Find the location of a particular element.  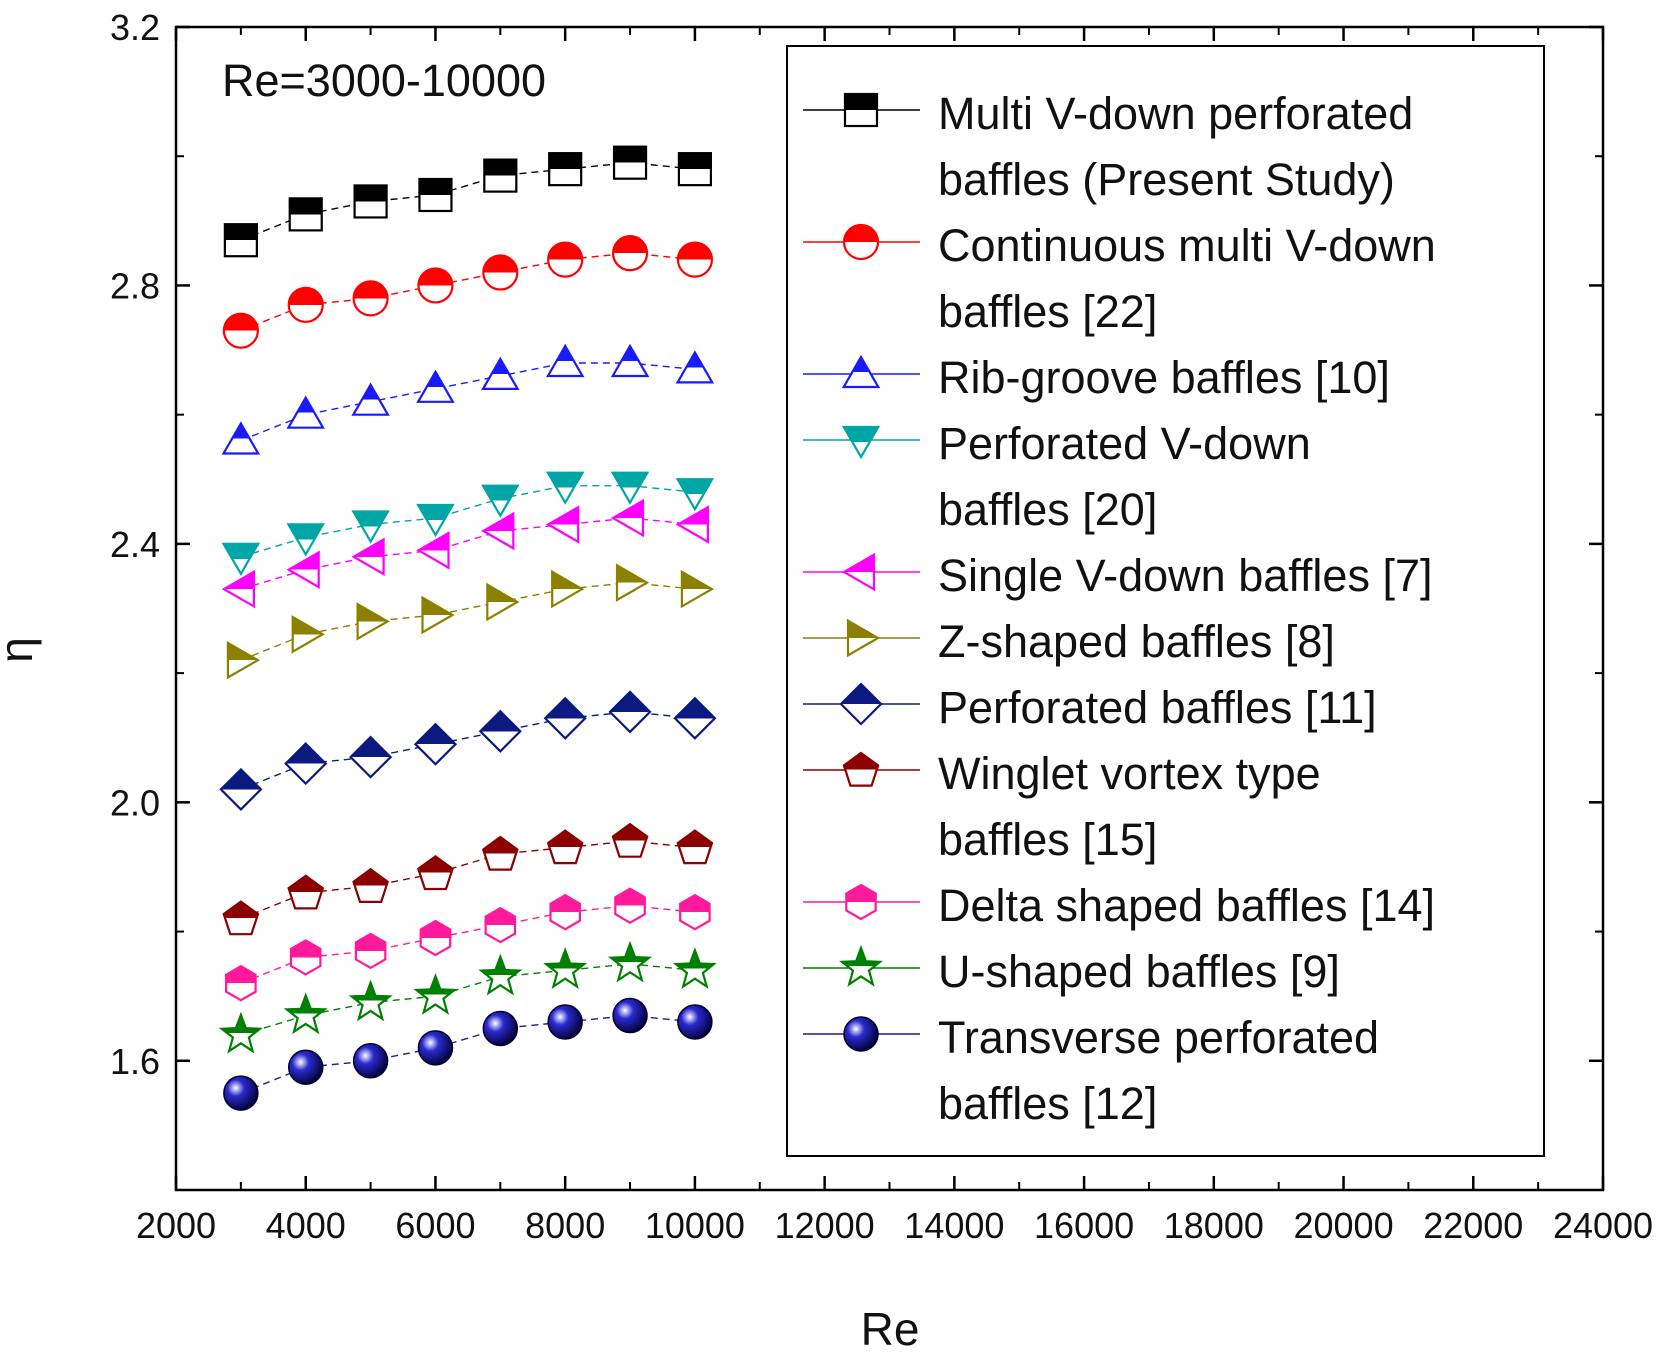

x-tick-label: 22000 is located at coordinates (1473, 1225).